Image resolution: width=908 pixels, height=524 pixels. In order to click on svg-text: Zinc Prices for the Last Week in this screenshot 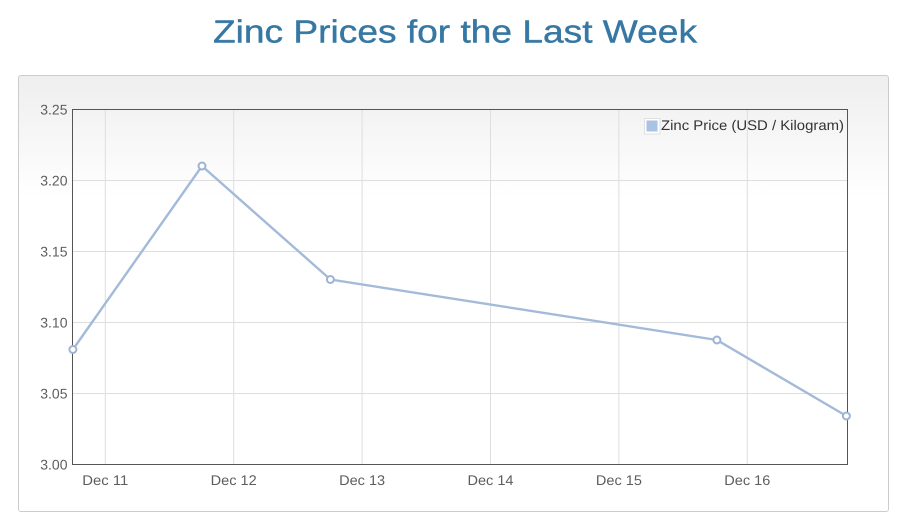, I will do `click(455, 32)`.